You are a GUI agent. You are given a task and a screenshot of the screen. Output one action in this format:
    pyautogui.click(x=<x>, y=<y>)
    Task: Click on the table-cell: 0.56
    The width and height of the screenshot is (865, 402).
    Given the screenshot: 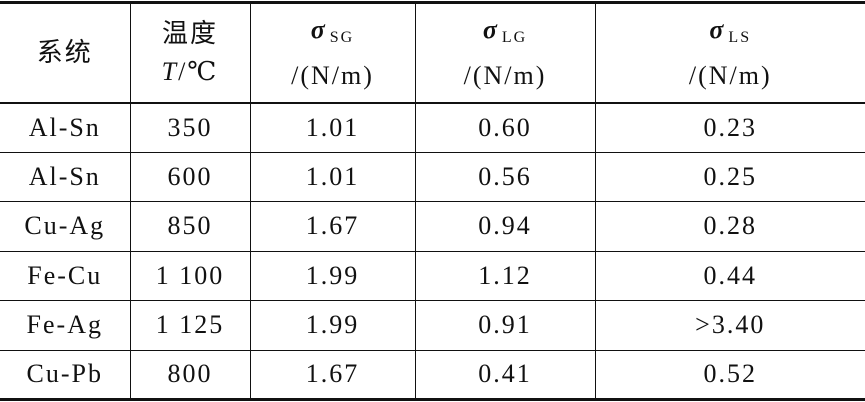 What is the action you would take?
    pyautogui.click(x=505, y=177)
    